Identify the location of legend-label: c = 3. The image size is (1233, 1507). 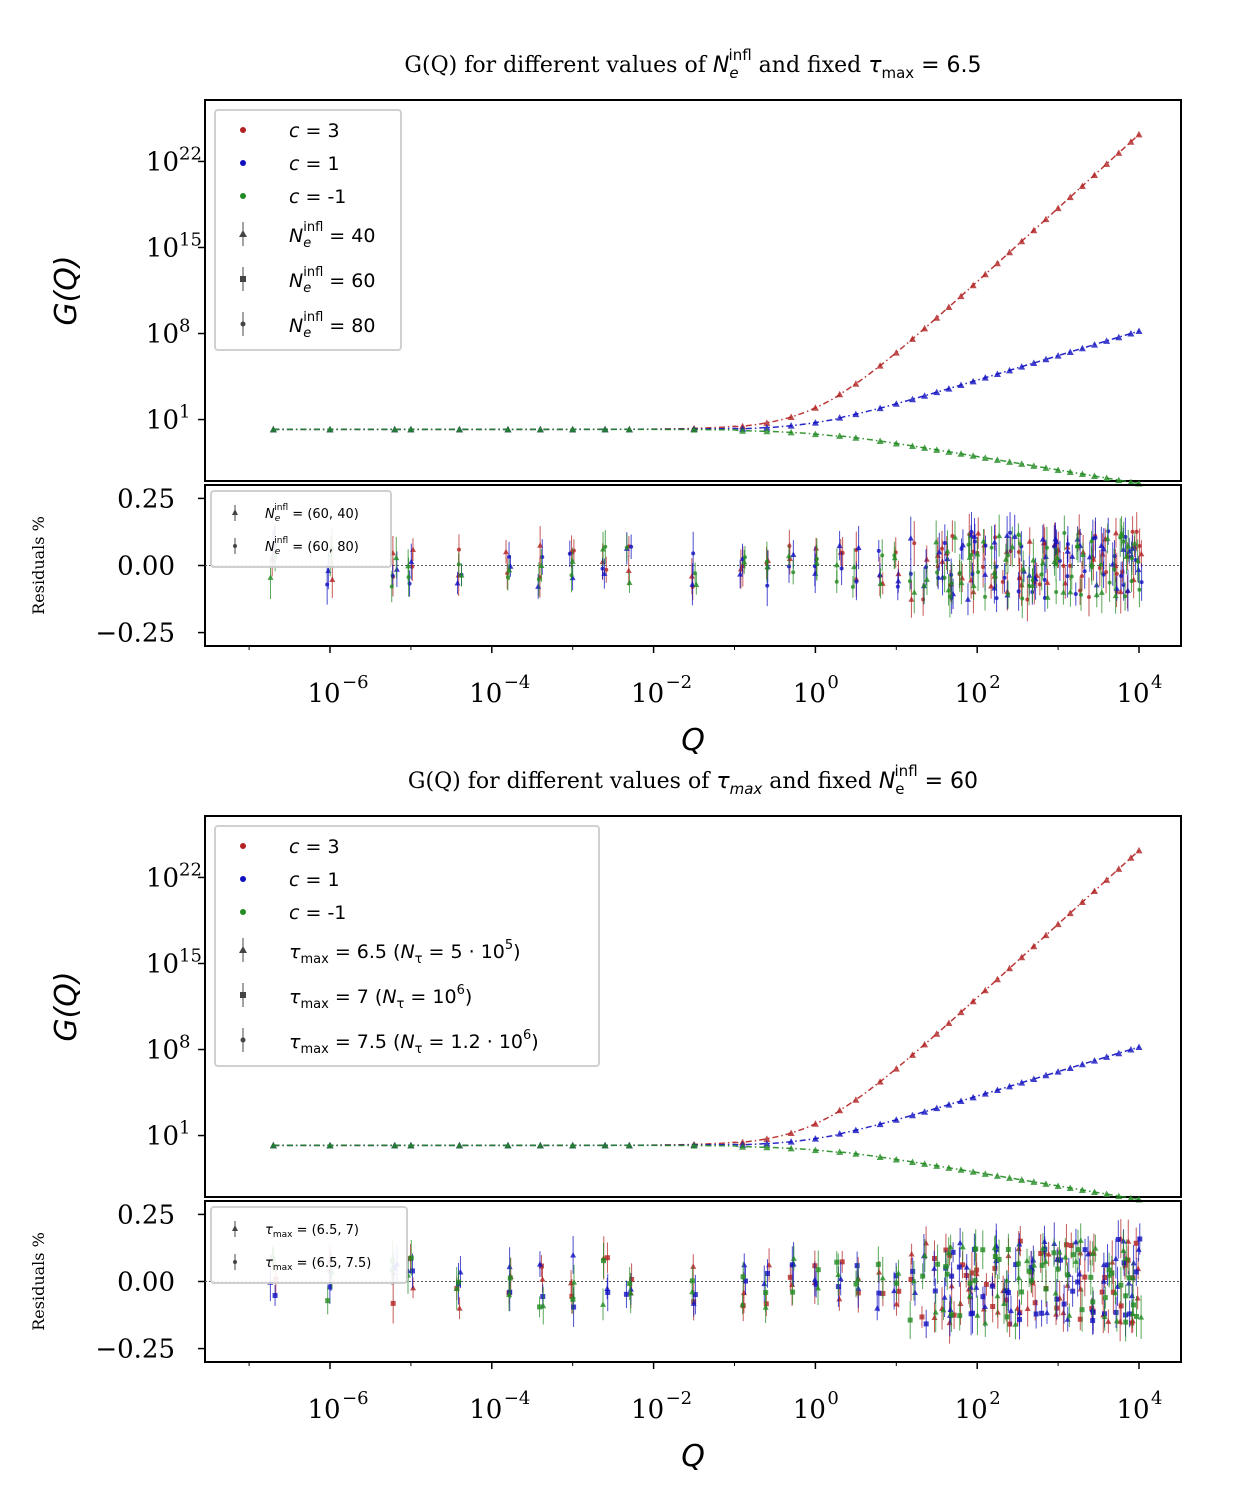
(314, 847).